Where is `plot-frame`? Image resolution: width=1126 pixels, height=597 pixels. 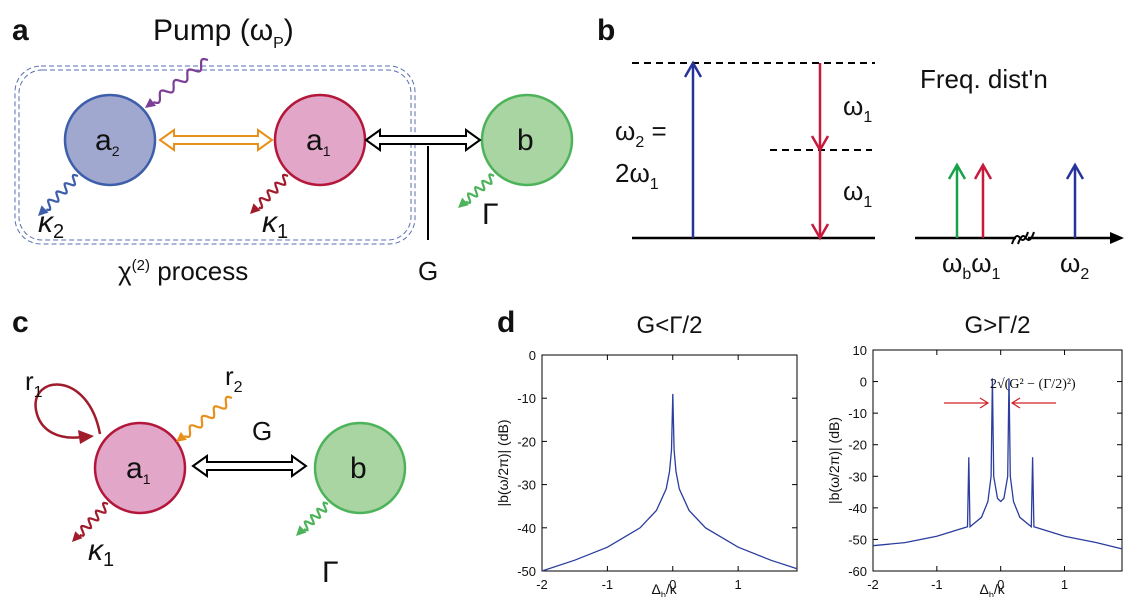
plot-frame is located at coordinates (669, 463).